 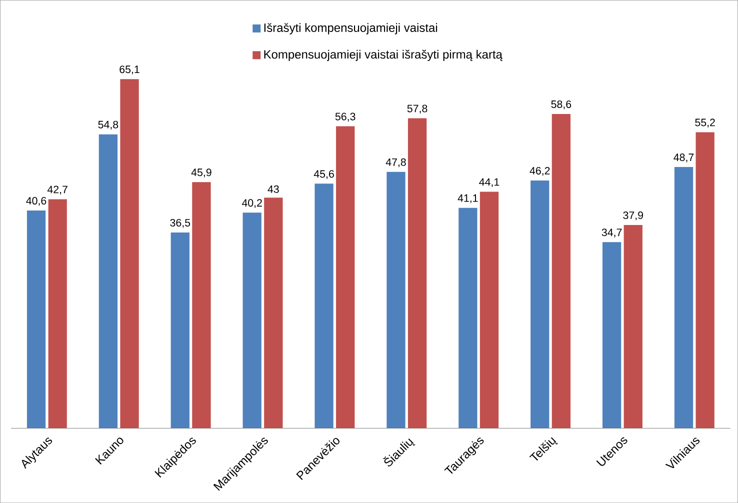 I want to click on data-label: 58,6, so click(x=561, y=105).